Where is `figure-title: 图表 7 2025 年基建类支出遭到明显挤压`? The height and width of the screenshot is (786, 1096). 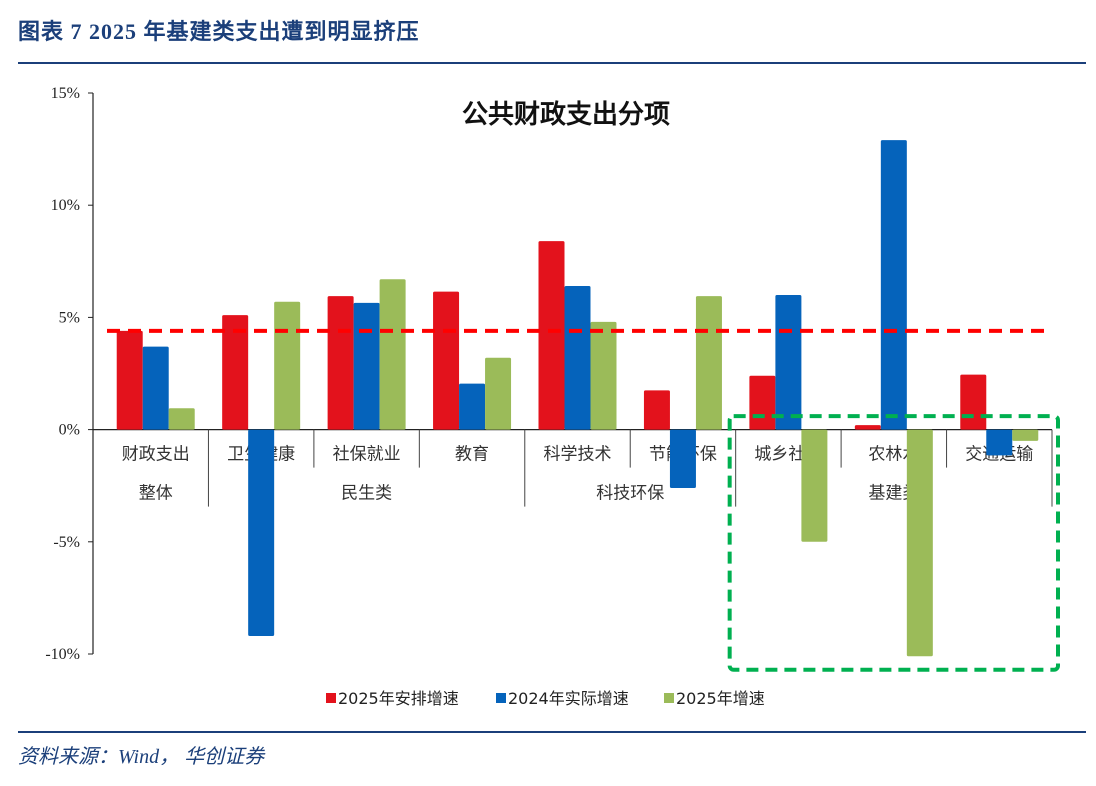
figure-title: 图表 7 2025 年基建类支出遭到明显挤压 is located at coordinates (219, 31).